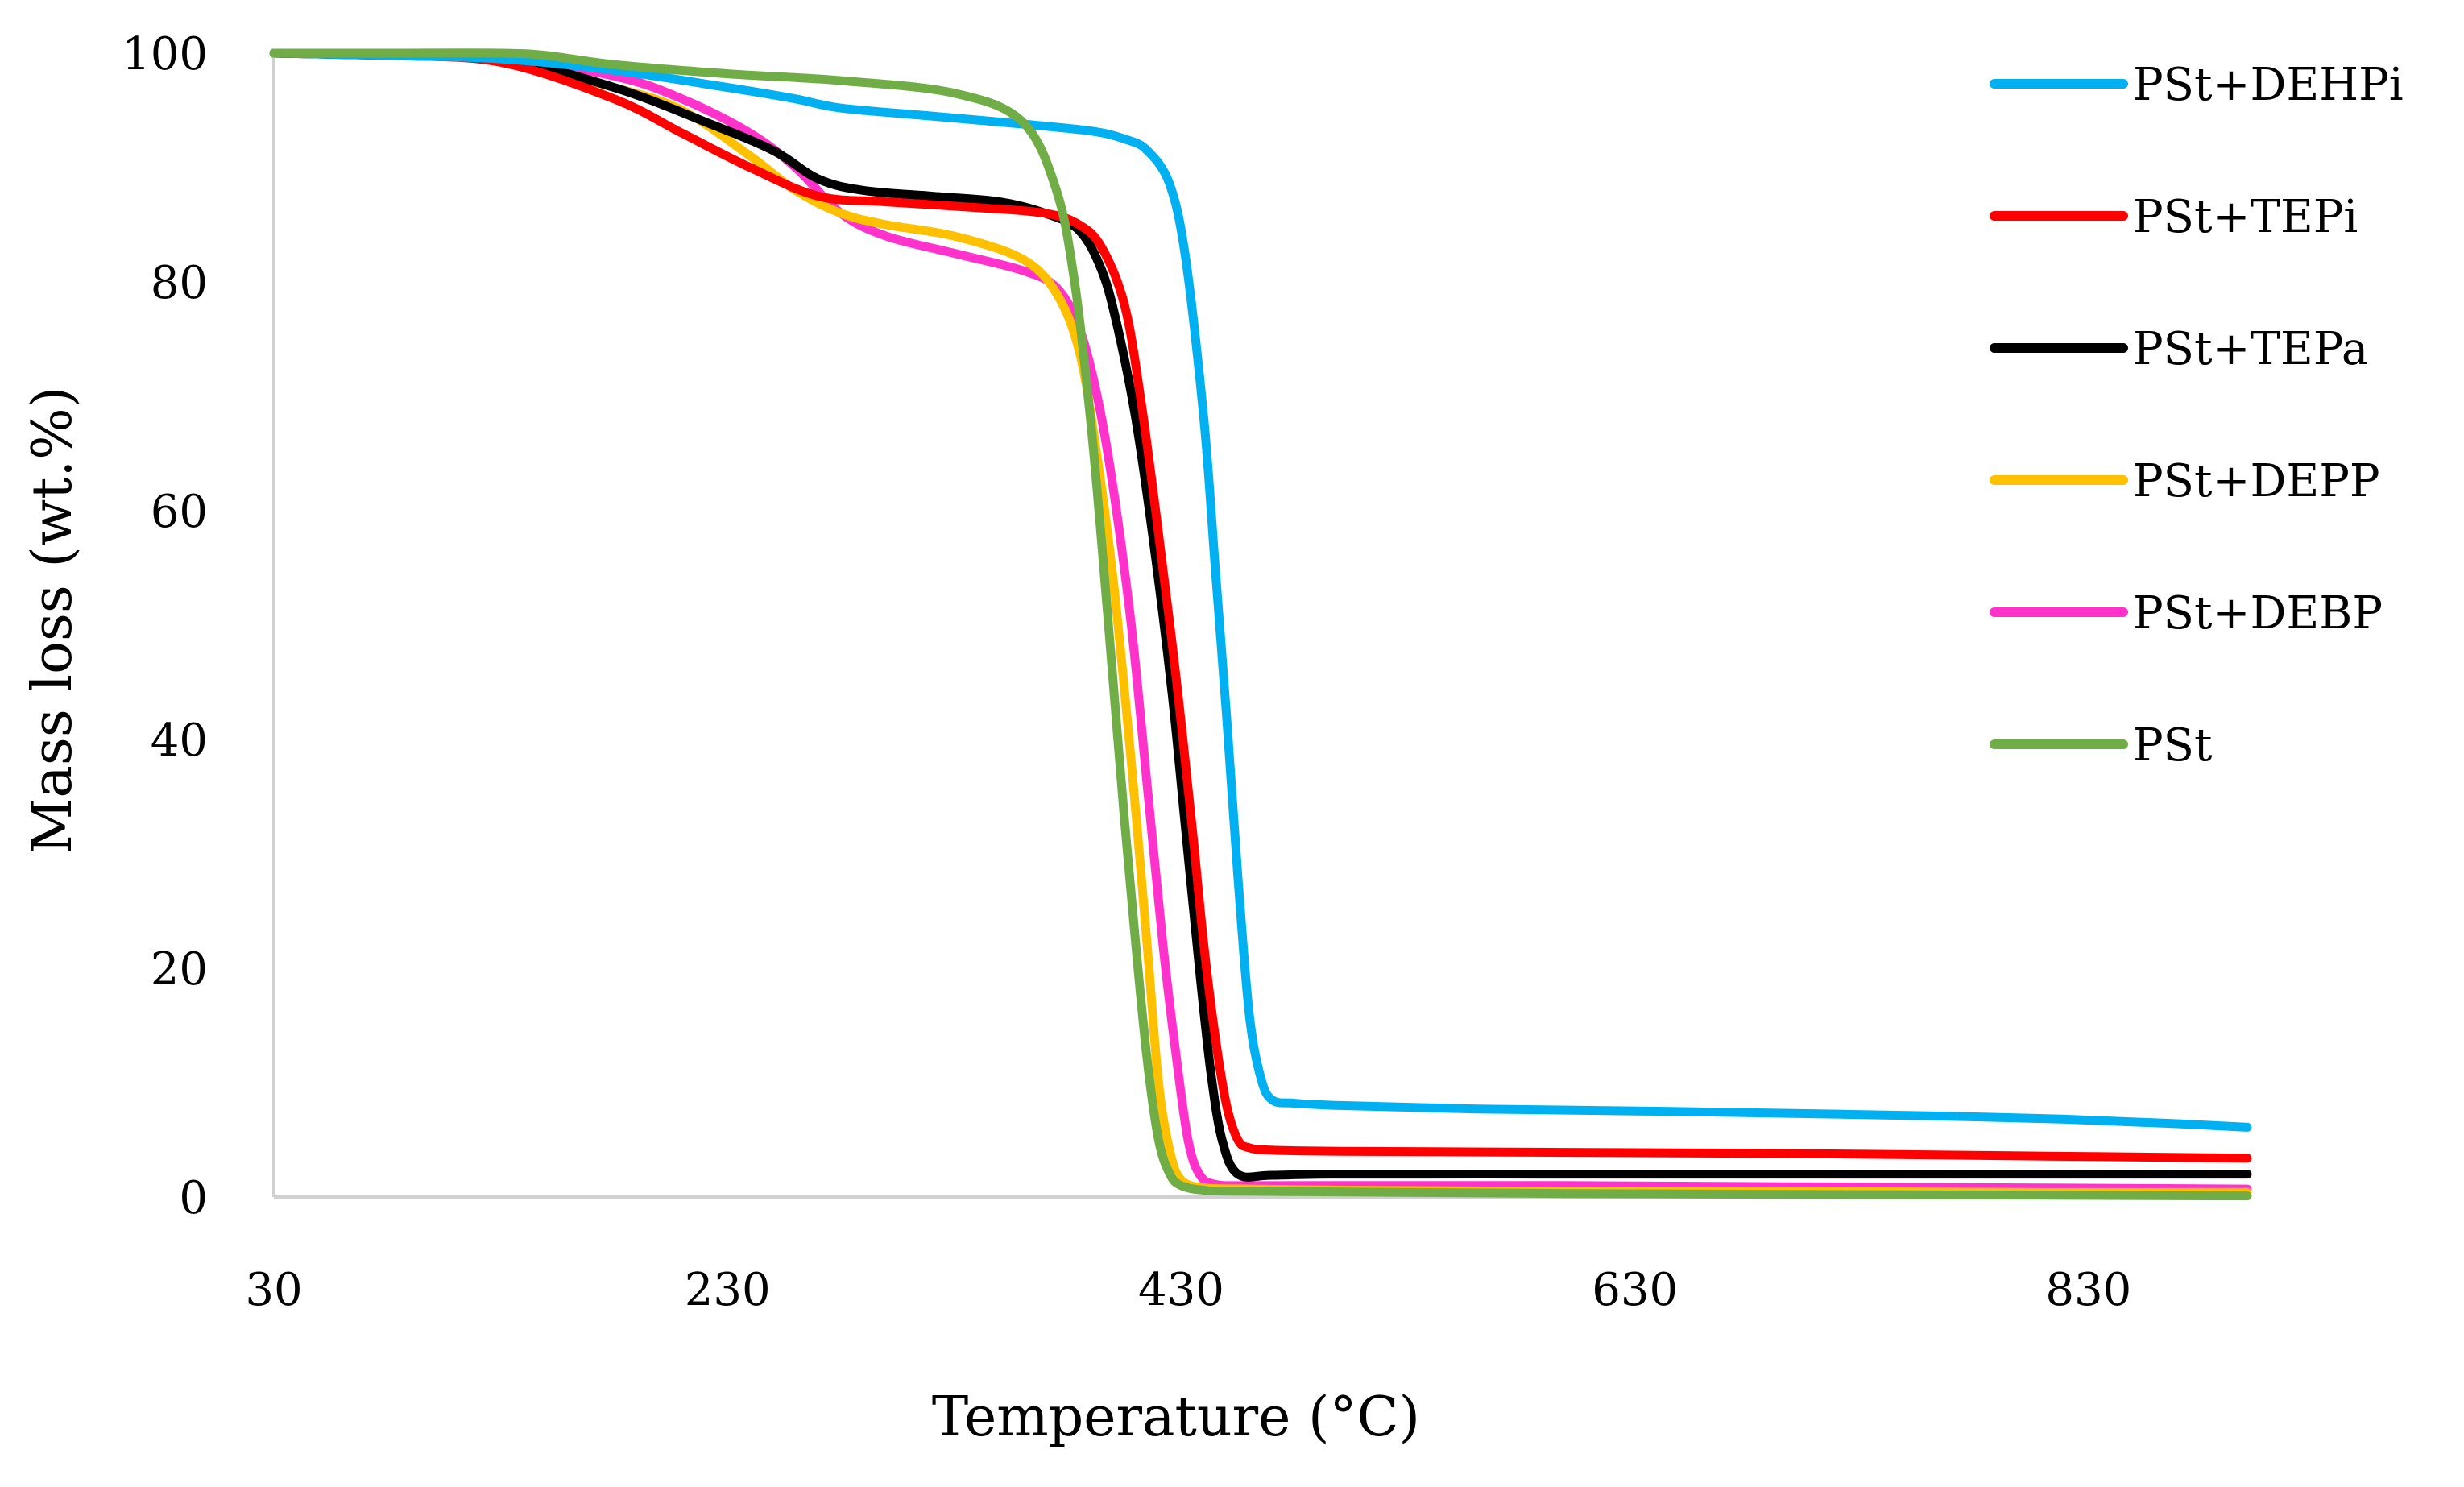 This screenshot has height=1487, width=2464. Describe the element at coordinates (1181, 1290) in the screenshot. I see `x-tick-label: 430` at that location.